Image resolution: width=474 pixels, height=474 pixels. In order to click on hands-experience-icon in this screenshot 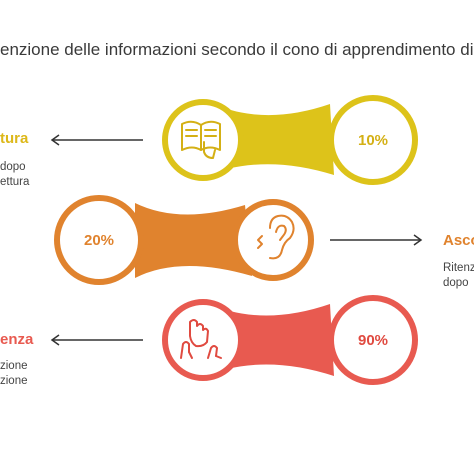, I will do `click(201, 339)`.